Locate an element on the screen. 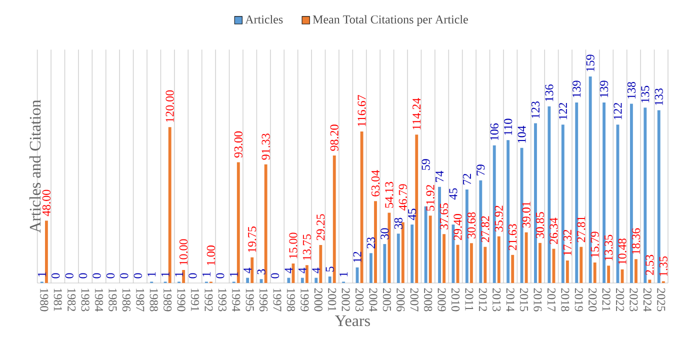 Image resolution: width=685 pixels, height=361 pixels. x-axis-title: Years is located at coordinates (352, 321).